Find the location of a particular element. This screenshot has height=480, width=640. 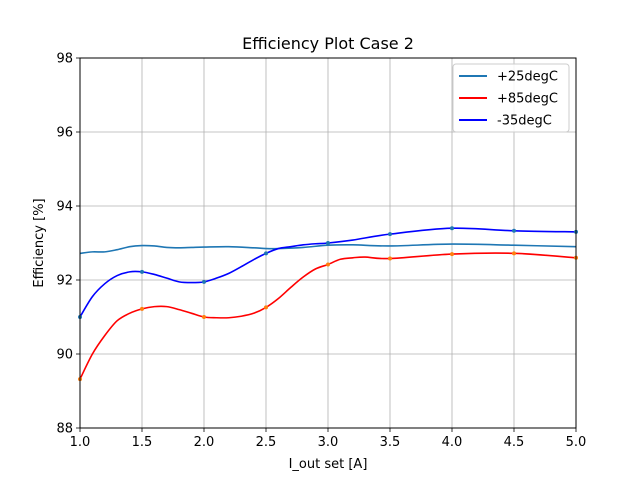

y-tick-label: 94 is located at coordinates (64, 207).